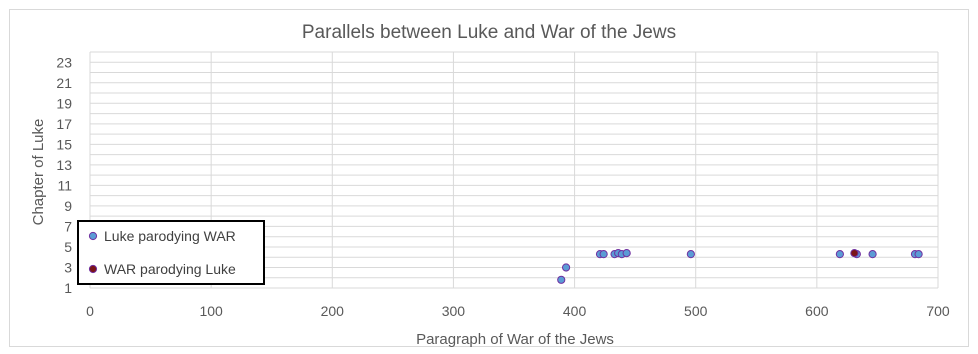 This screenshot has height=354, width=978. What do you see at coordinates (696, 311) in the screenshot?
I see `x-tick-label: 500` at bounding box center [696, 311].